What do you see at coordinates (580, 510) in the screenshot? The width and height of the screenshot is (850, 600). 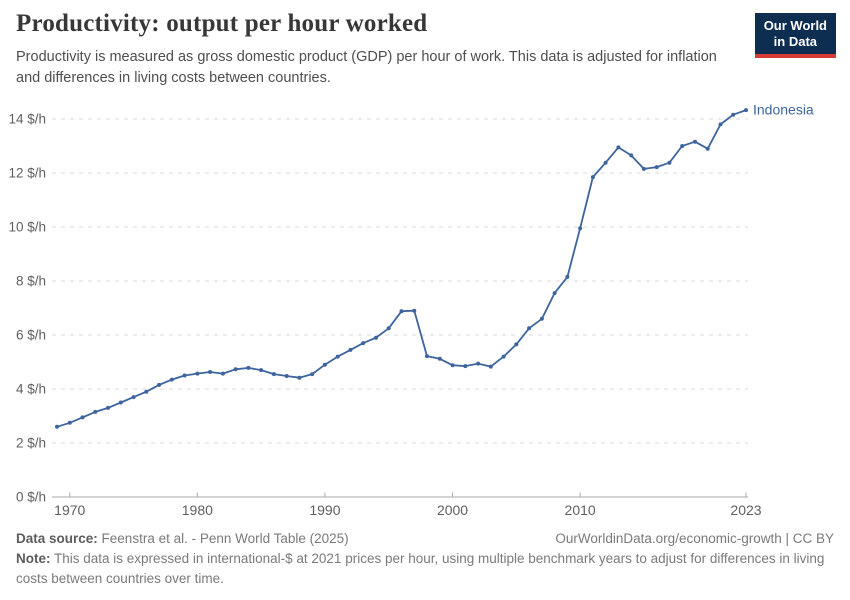 I see `x-axis-tick-label: 2010` at bounding box center [580, 510].